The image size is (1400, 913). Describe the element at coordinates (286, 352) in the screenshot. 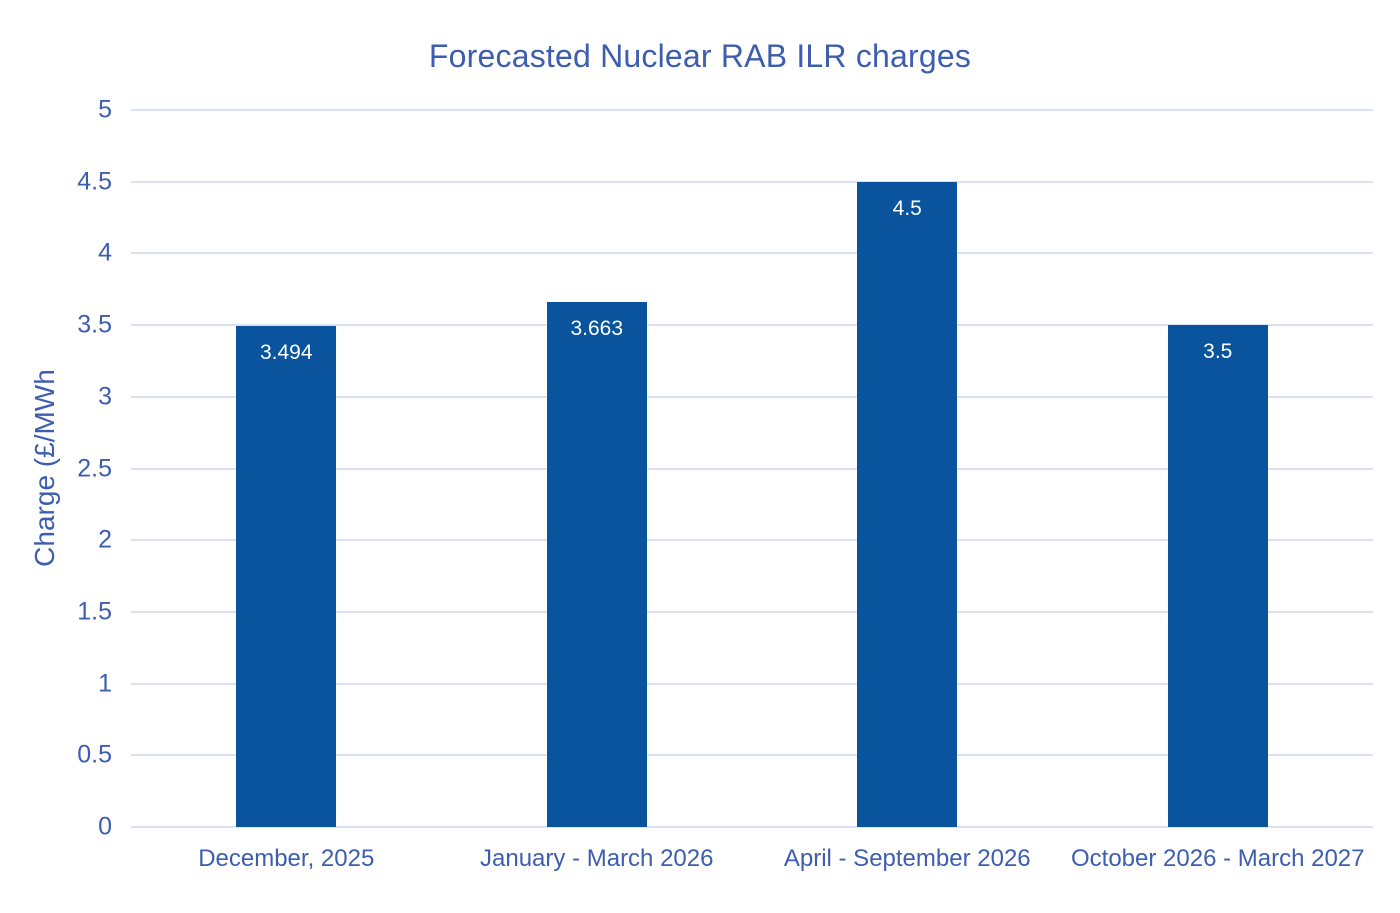

I see `bar-data-label: 3.494` at that location.